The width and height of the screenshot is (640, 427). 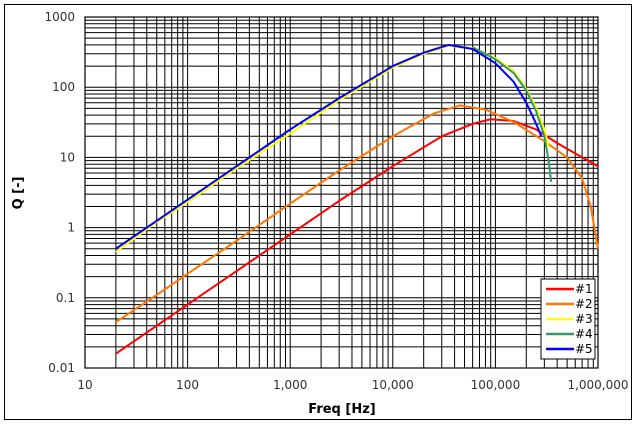 I want to click on x-tick-label: 1,000,000, so click(x=597, y=385).